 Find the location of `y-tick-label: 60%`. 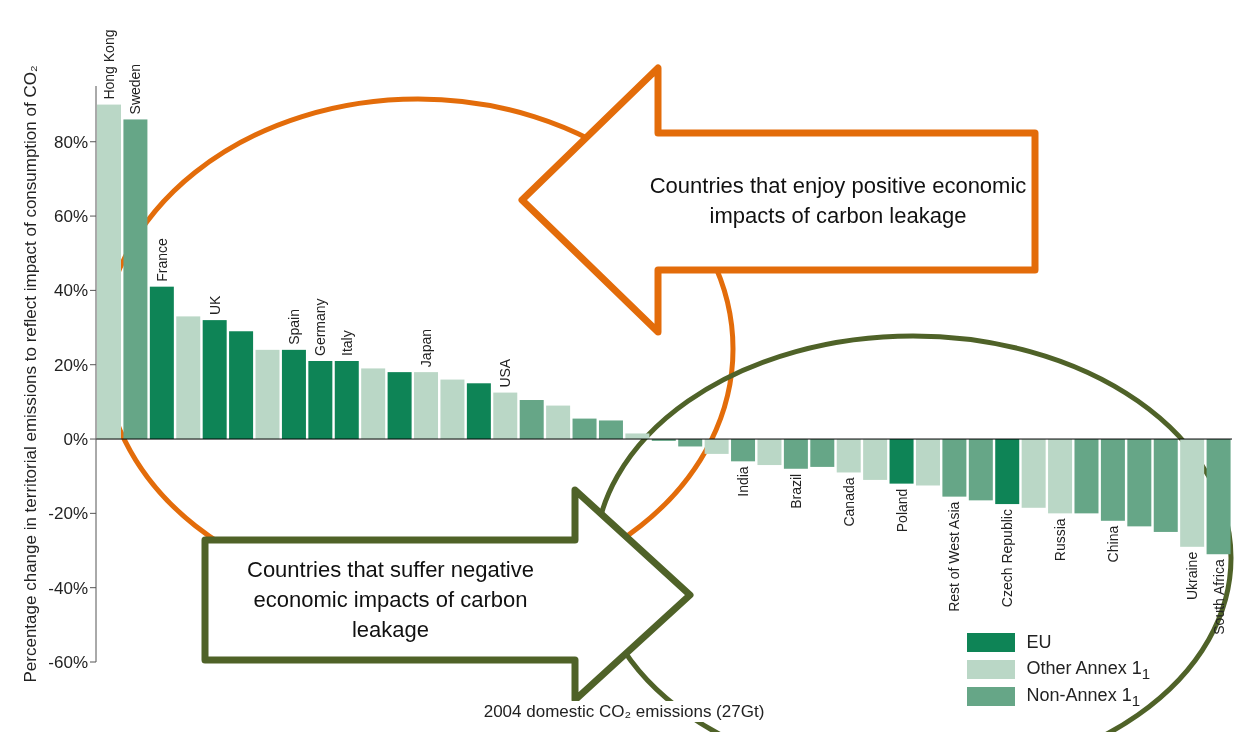

y-tick-label: 60% is located at coordinates (70, 217).